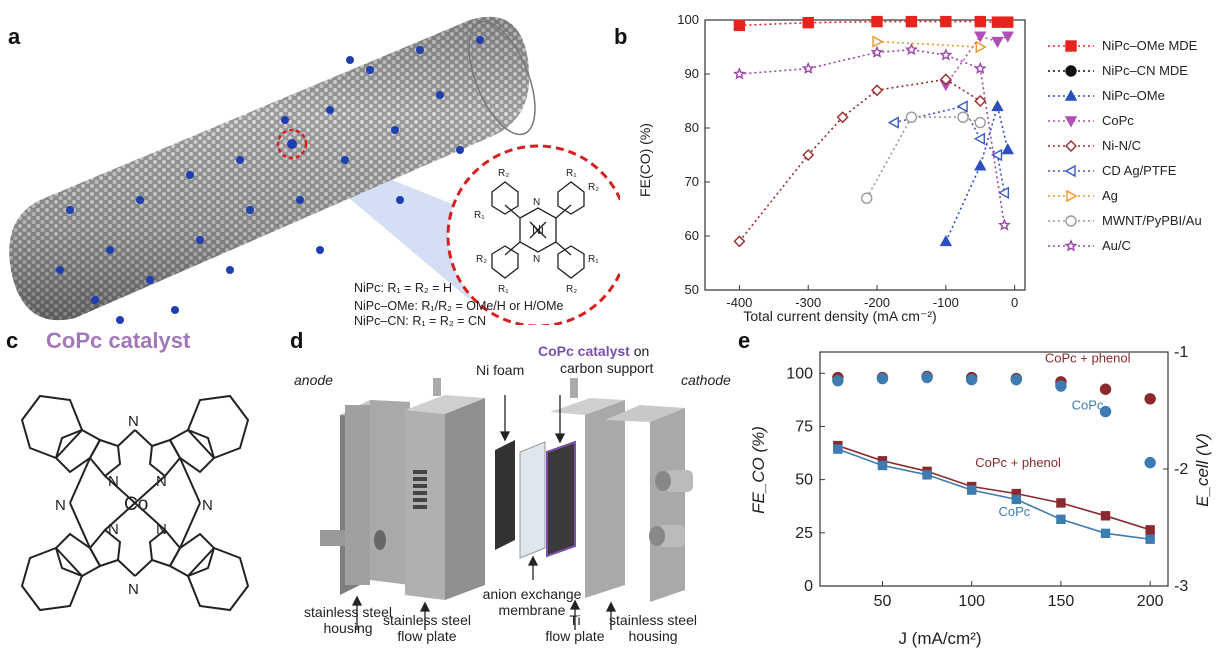 The width and height of the screenshot is (1221, 648). I want to click on n-inner-tl: N, so click(113, 481).